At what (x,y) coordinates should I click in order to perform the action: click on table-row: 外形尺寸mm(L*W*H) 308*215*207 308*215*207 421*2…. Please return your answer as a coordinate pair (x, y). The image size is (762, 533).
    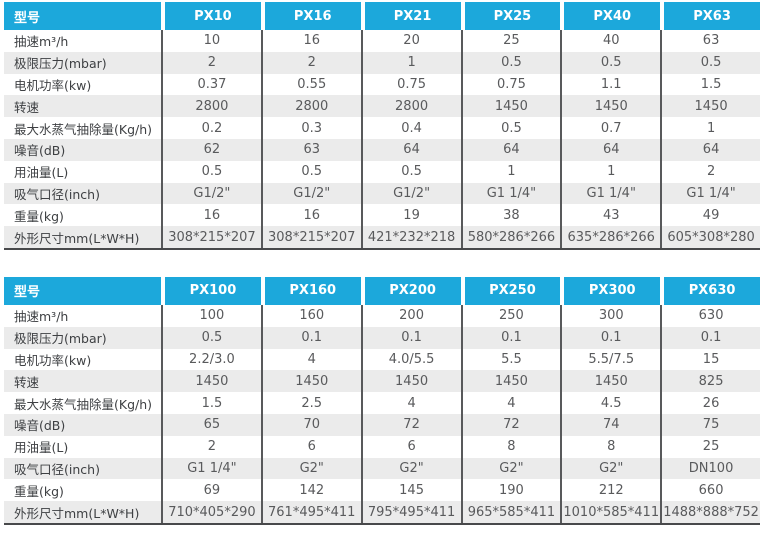
    Looking at the image, I should click on (382, 237).